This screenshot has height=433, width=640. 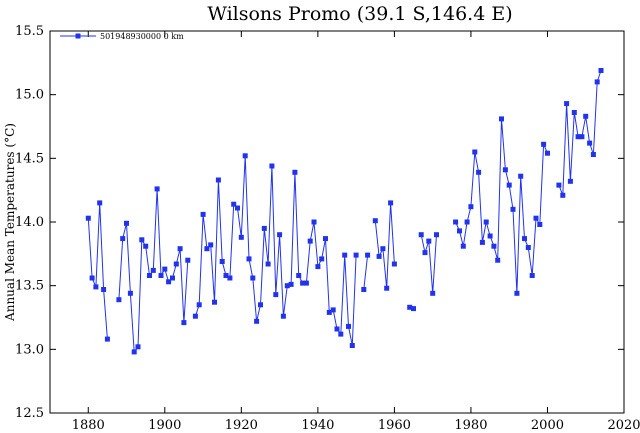 What do you see at coordinates (122, 36) in the screenshot?
I see `legend: 501948930000 0 km` at bounding box center [122, 36].